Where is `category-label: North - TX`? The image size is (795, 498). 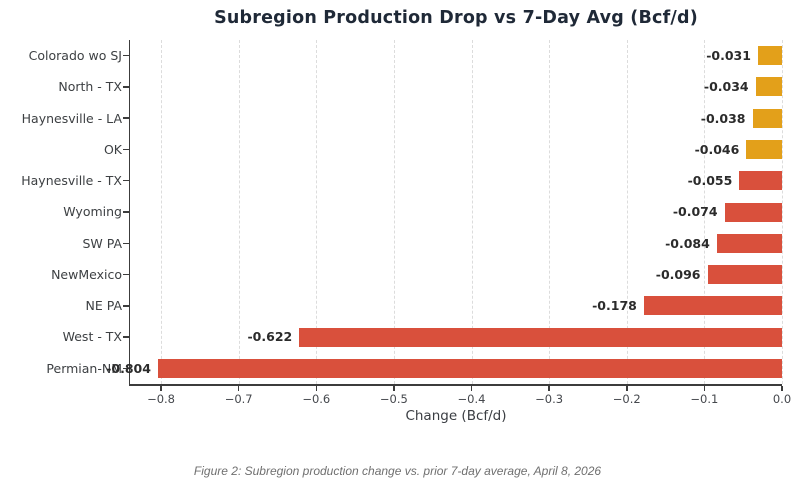 category-label: North - TX is located at coordinates (90, 87).